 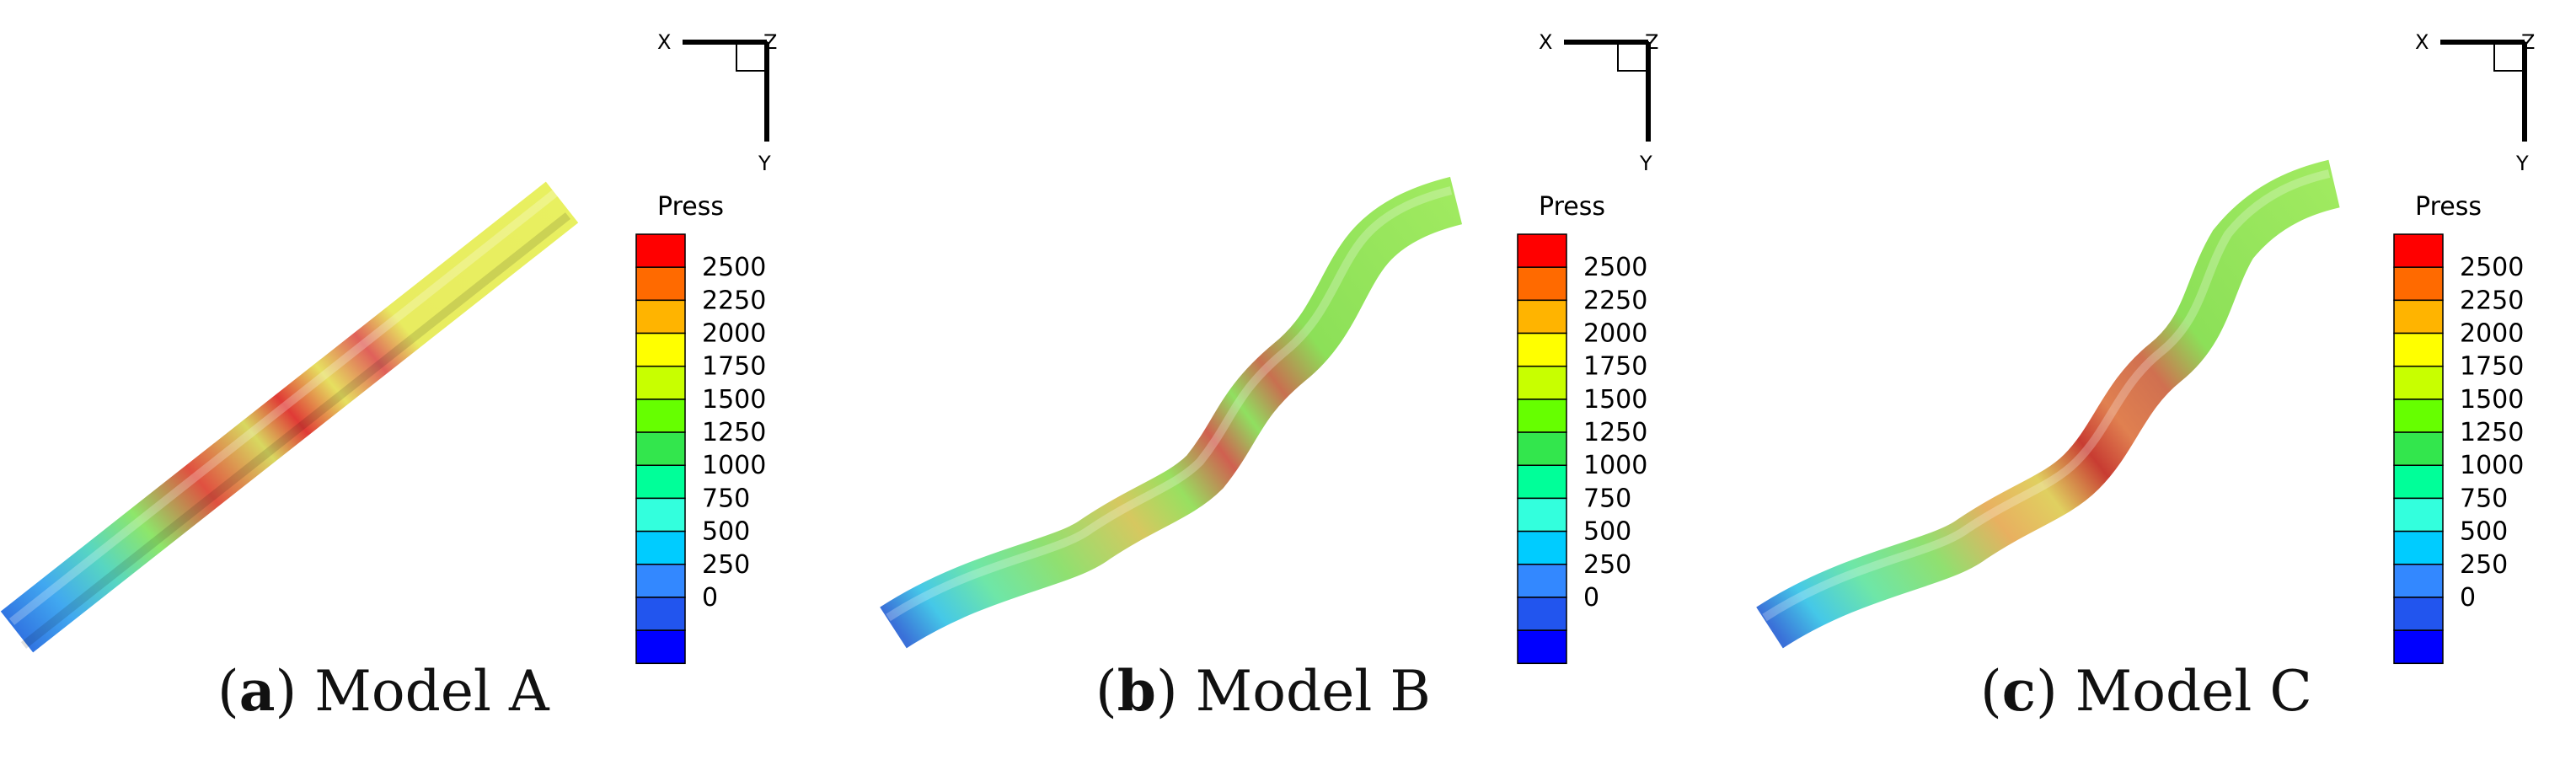 What do you see at coordinates (2475, 102) in the screenshot?
I see `axis-triad-c: X Z Y` at bounding box center [2475, 102].